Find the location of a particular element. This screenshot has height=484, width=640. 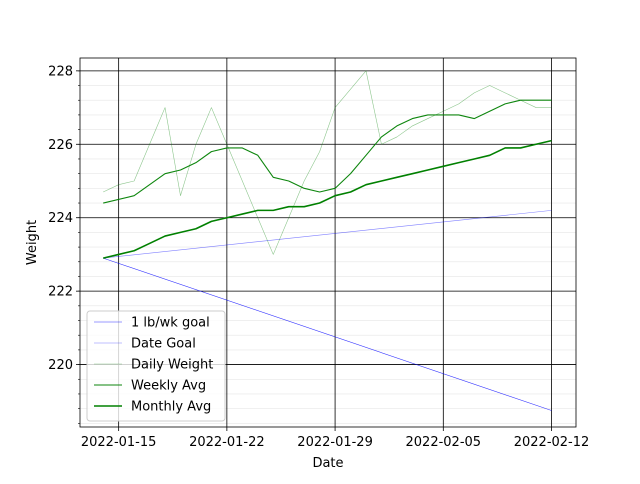

x-tick-label: 2022-02-12 is located at coordinates (552, 442).